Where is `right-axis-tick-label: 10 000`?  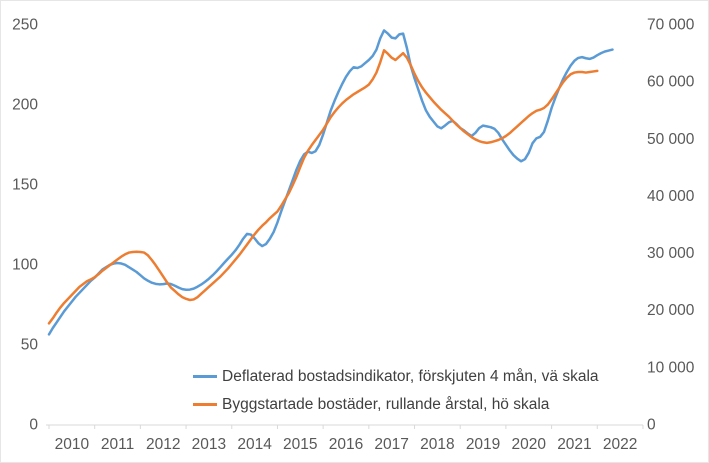
right-axis-tick-label: 10 000 is located at coordinates (671, 367).